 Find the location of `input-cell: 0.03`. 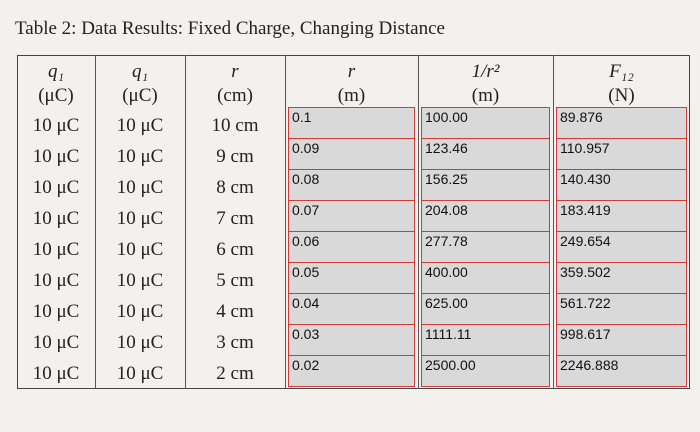

input-cell: 0.03 is located at coordinates (351, 340).